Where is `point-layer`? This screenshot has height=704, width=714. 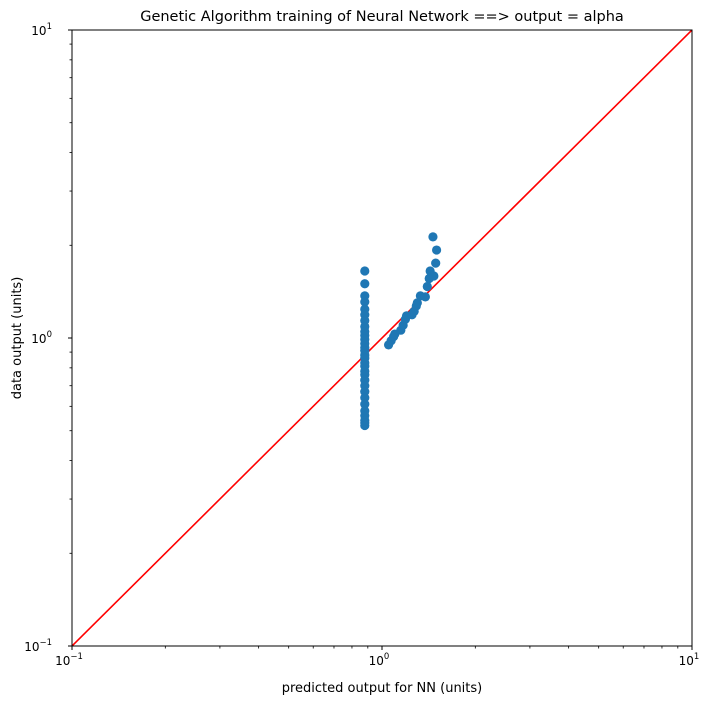 point-layer is located at coordinates (401, 331).